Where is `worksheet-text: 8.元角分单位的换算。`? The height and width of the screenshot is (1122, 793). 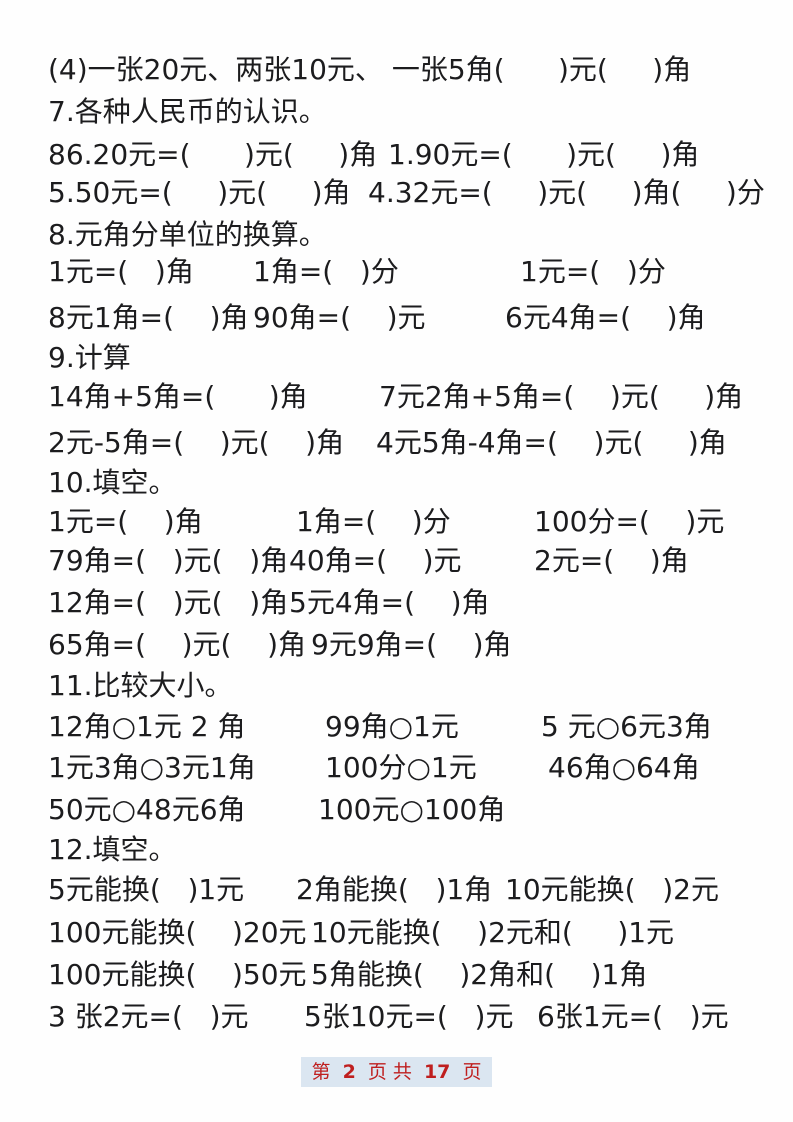
worksheet-text: 8.元角分单位的换算。 is located at coordinates (187, 234).